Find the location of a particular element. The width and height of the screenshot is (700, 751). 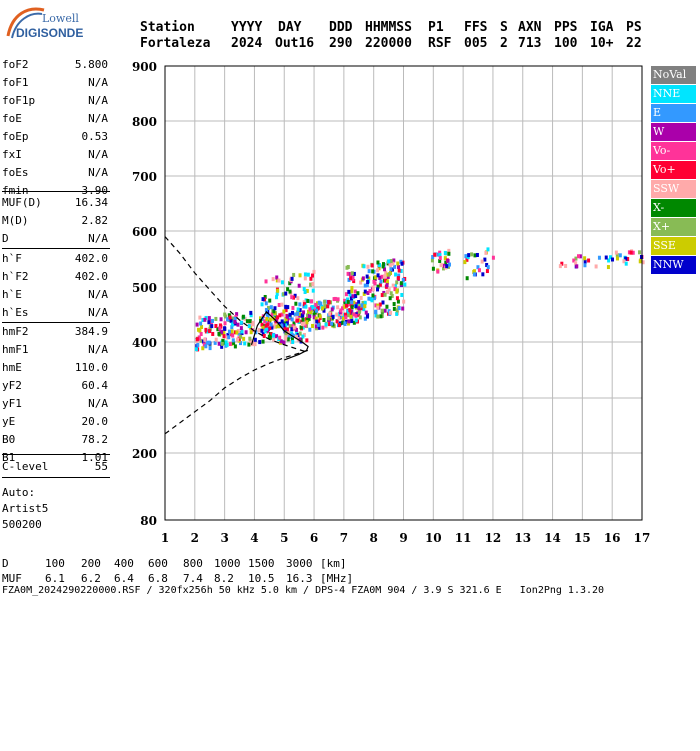

y-tick-label: 400 is located at coordinates (144, 343).